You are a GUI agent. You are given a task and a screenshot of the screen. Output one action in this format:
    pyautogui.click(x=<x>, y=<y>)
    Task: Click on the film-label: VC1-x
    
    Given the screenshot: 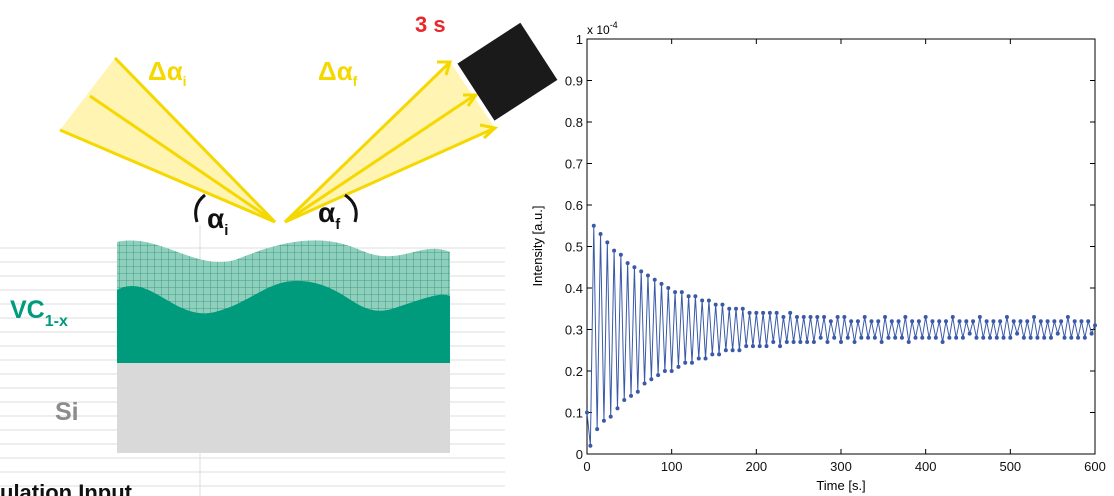 What is the action you would take?
    pyautogui.click(x=39, y=313)
    